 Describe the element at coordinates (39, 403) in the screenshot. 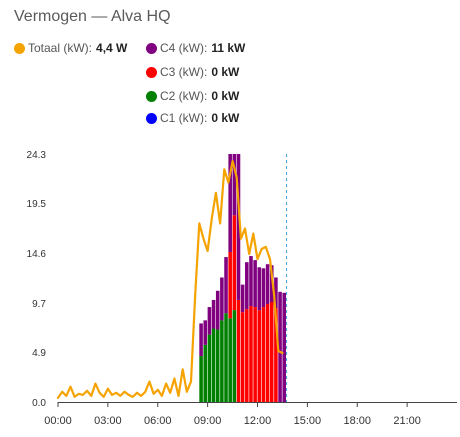

I see `y-tick-label: 0.0` at that location.